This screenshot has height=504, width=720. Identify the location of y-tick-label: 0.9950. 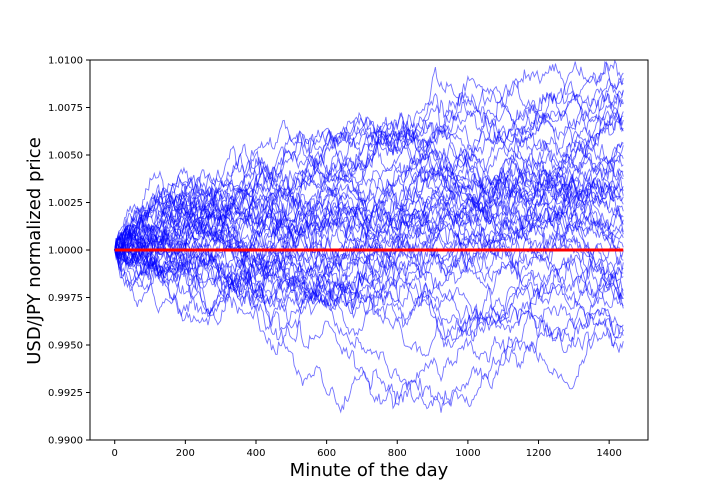
(65, 346).